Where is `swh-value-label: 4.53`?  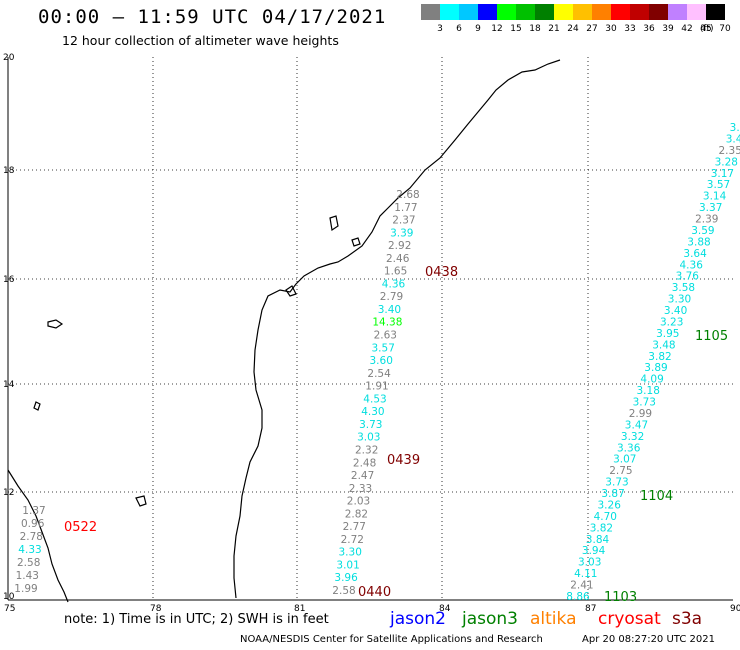 swh-value-label: 4.53 is located at coordinates (374, 399).